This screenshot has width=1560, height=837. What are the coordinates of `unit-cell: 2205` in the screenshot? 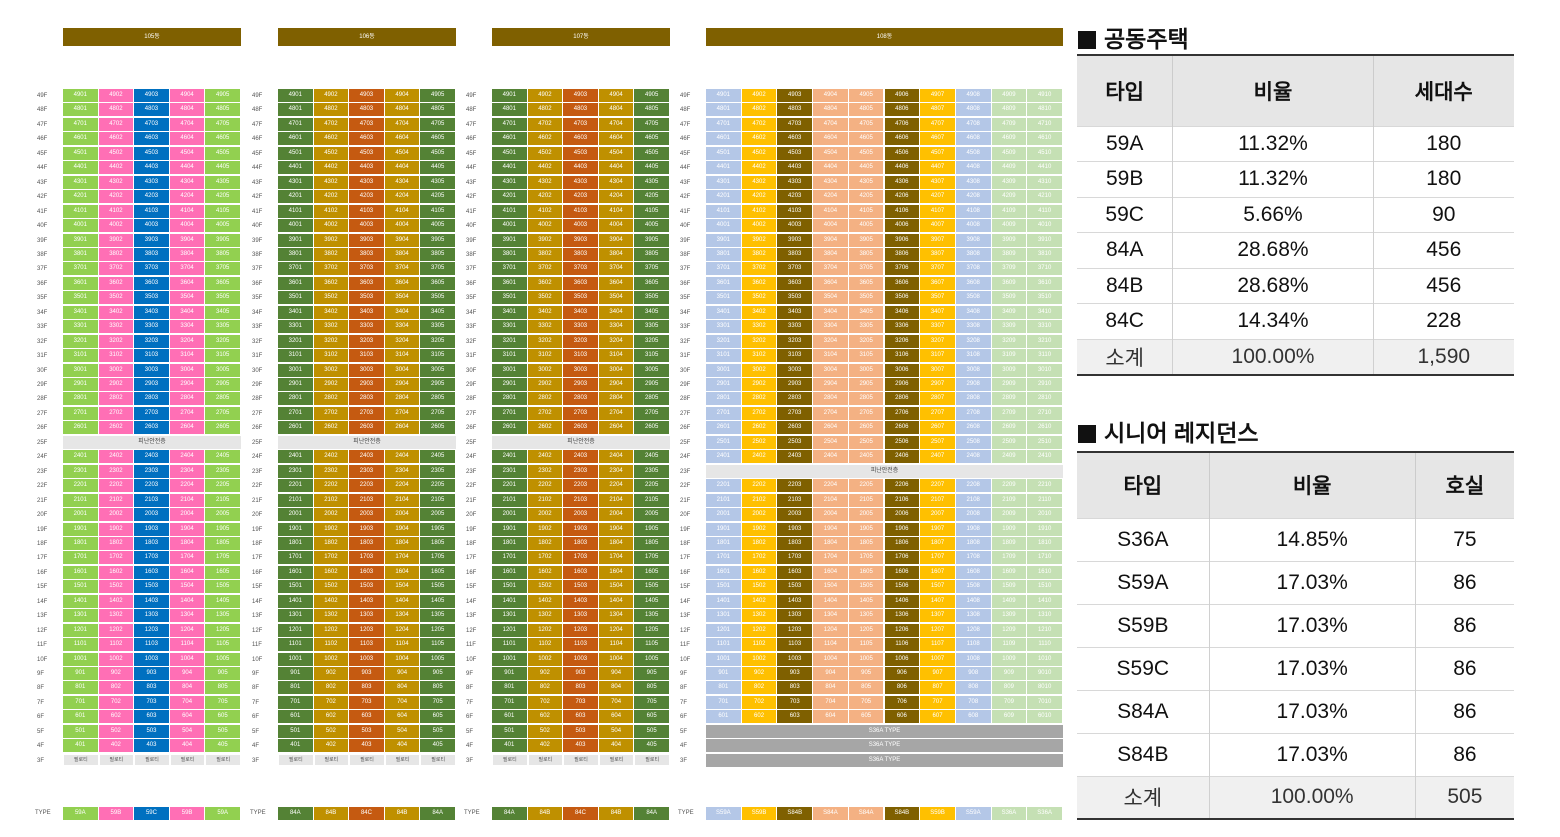 It's located at (866, 486).